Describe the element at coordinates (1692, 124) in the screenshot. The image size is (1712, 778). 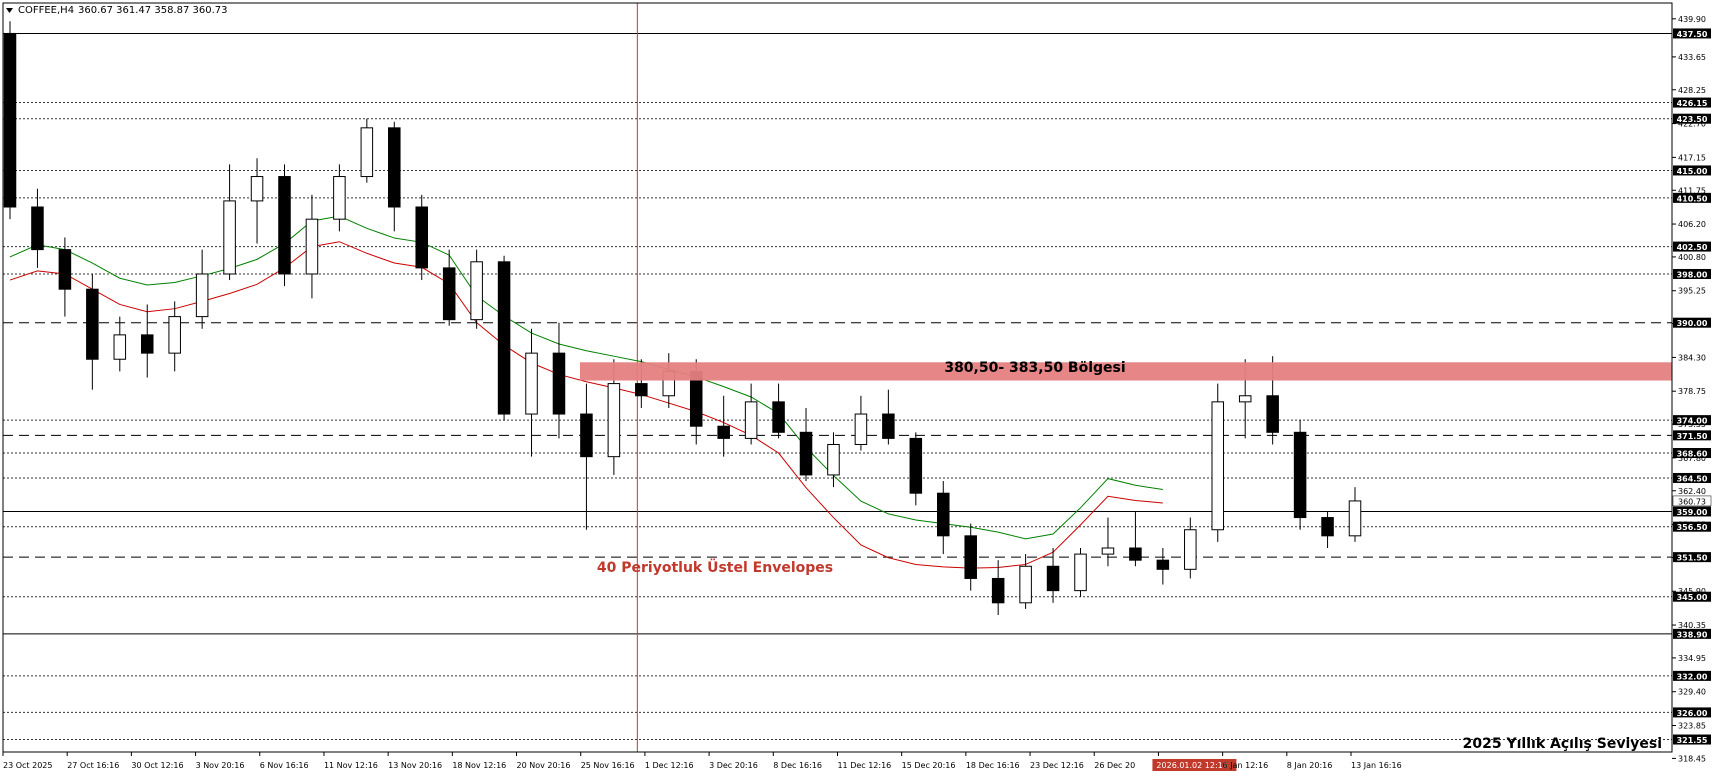
I see `price-tick-label: 422.70` at that location.